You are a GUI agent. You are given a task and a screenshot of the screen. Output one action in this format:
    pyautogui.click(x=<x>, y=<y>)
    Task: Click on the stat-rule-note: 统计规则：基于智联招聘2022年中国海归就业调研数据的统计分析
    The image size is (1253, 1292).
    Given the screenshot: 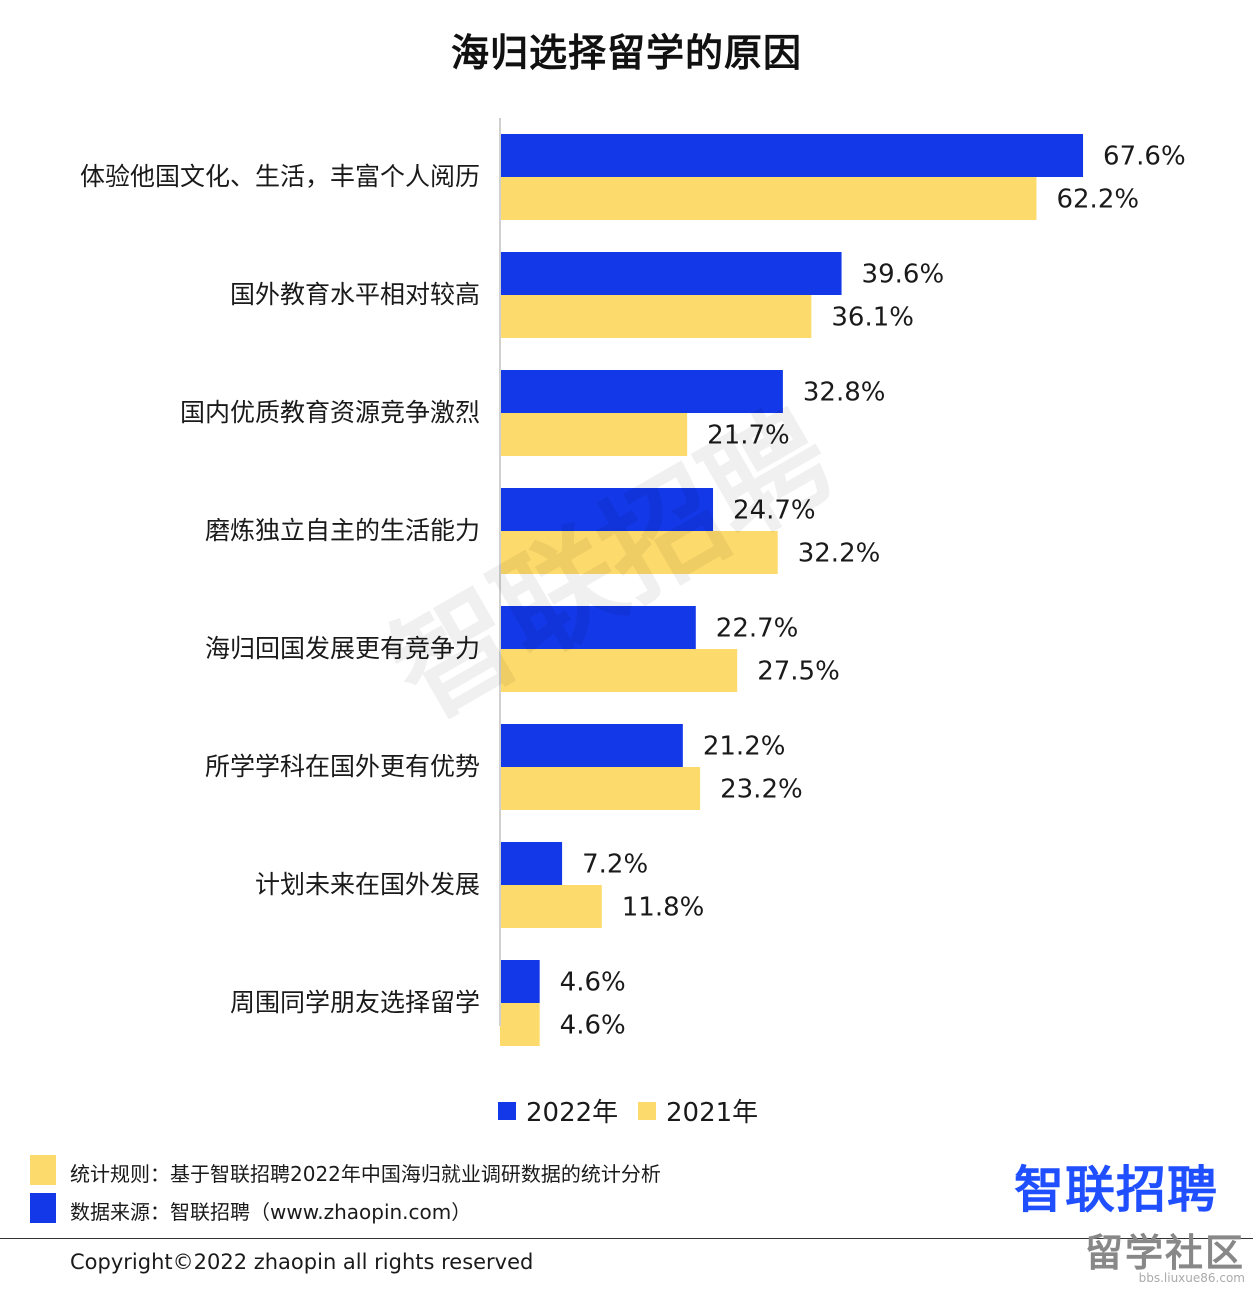 What is the action you would take?
    pyautogui.click(x=365, y=1174)
    